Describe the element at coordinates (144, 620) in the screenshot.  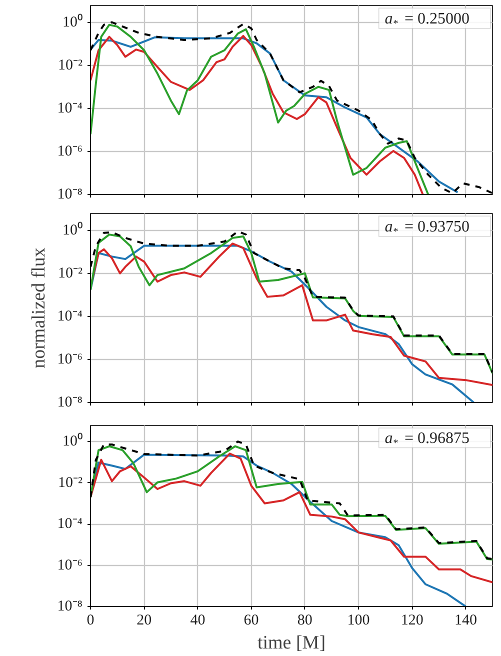
I see `x-tick-label: 20` at that location.